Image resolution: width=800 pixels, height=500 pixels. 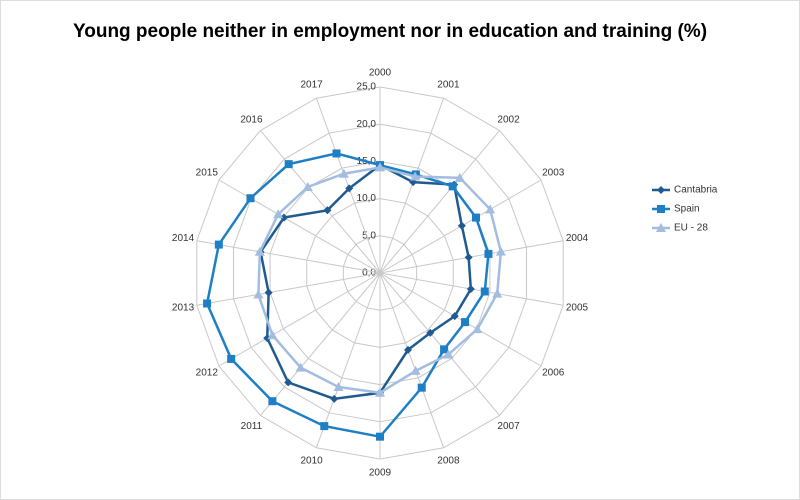 I want to click on category-label: 2006, so click(x=553, y=373).